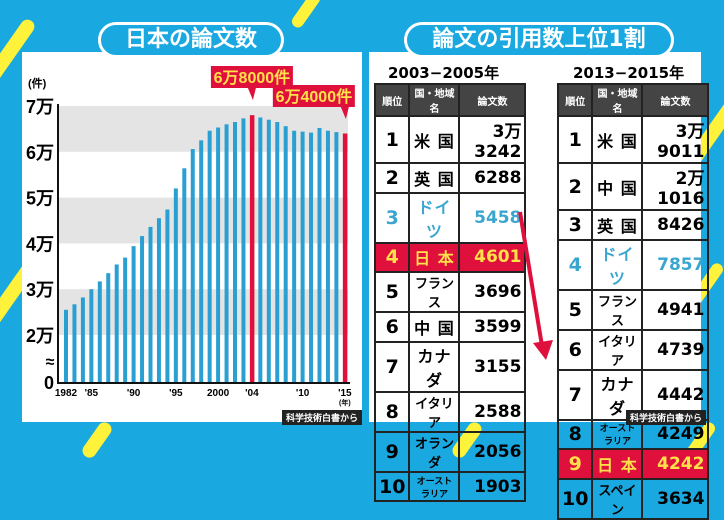  Describe the element at coordinates (392, 486) in the screenshot. I see `rank: 10` at that location.